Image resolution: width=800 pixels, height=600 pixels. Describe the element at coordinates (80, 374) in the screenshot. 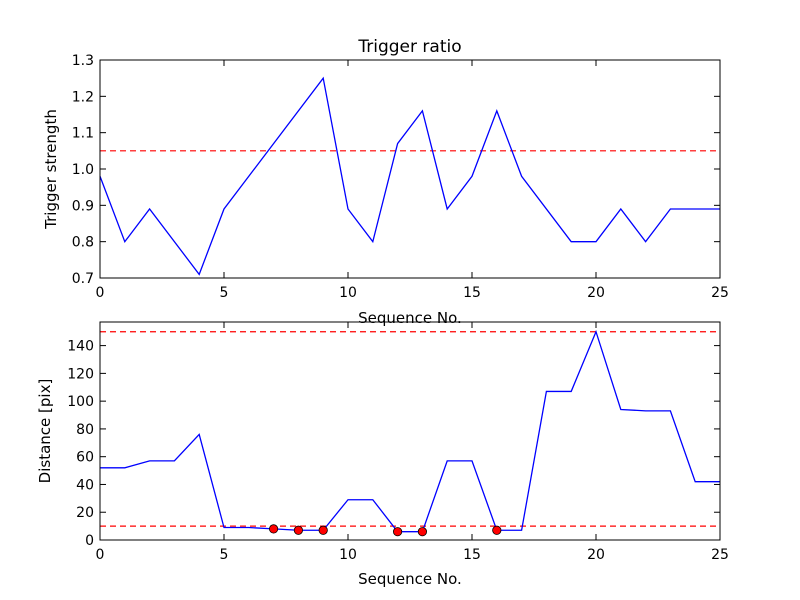

I see `y-tick-label: 120` at that location.